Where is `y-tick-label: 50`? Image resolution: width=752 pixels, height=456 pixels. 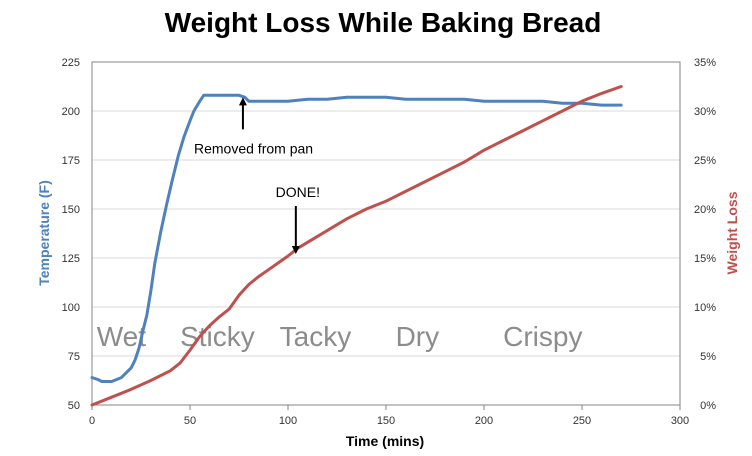 y-tick-label: 50 is located at coordinates (74, 406).